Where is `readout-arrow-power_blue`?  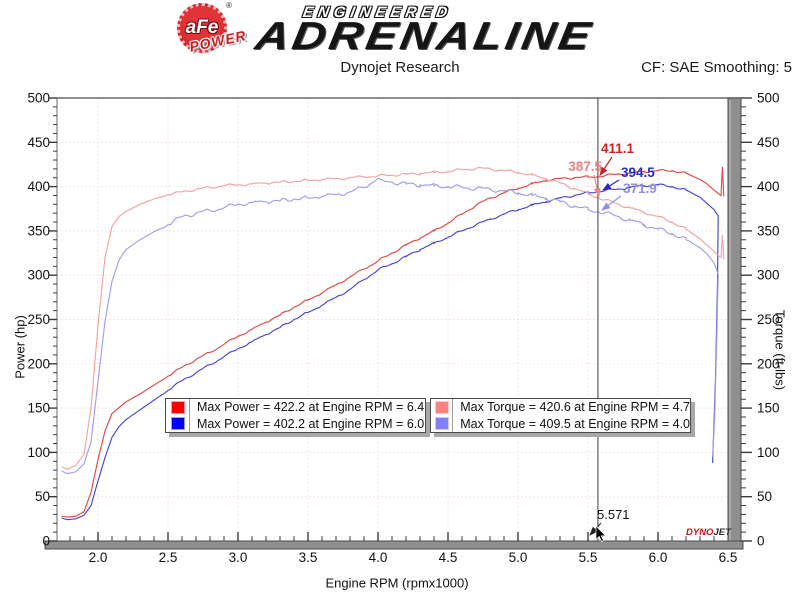 readout-arrow-power_blue is located at coordinates (611, 185).